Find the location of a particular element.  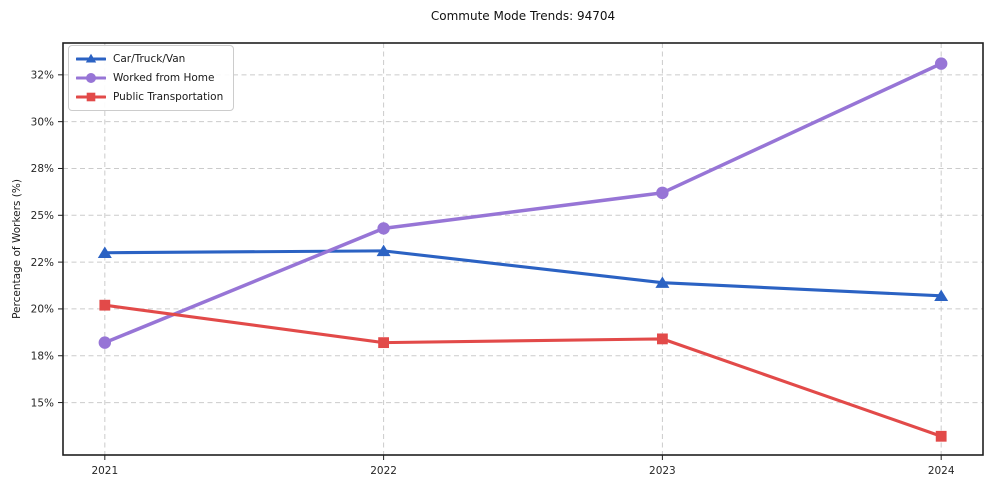

y-tick-label: 15% is located at coordinates (42, 403).